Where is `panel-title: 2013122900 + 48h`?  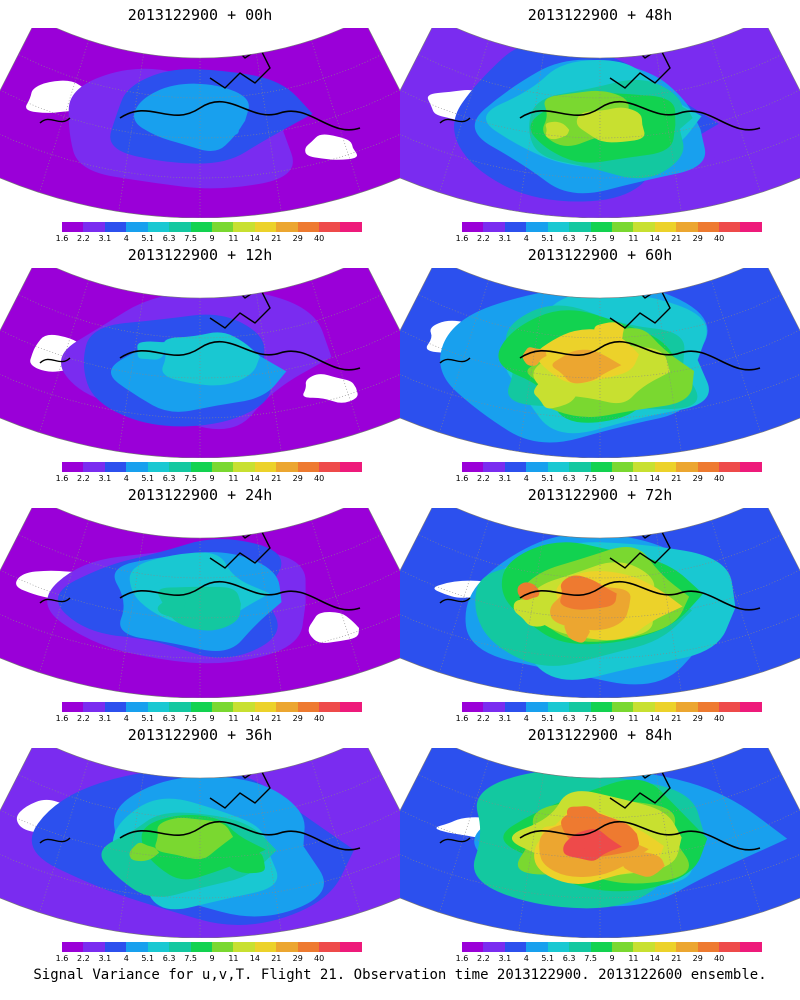
panel-title: 2013122900 + 48h is located at coordinates (600, 15).